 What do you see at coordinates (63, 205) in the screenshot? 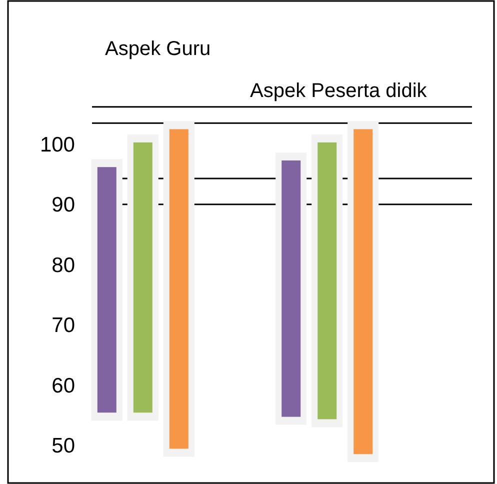
I see `y-tick-label: 90` at bounding box center [63, 205].